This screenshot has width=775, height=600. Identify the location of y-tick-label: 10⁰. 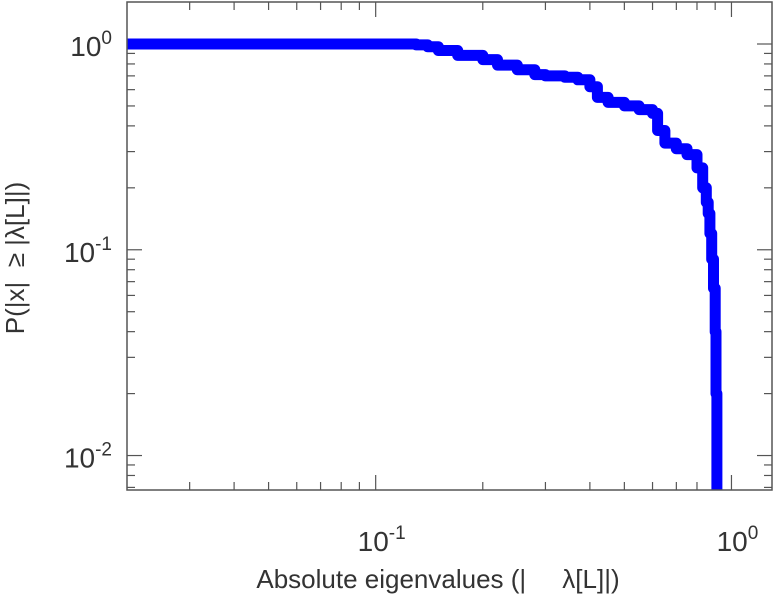
(91, 45).